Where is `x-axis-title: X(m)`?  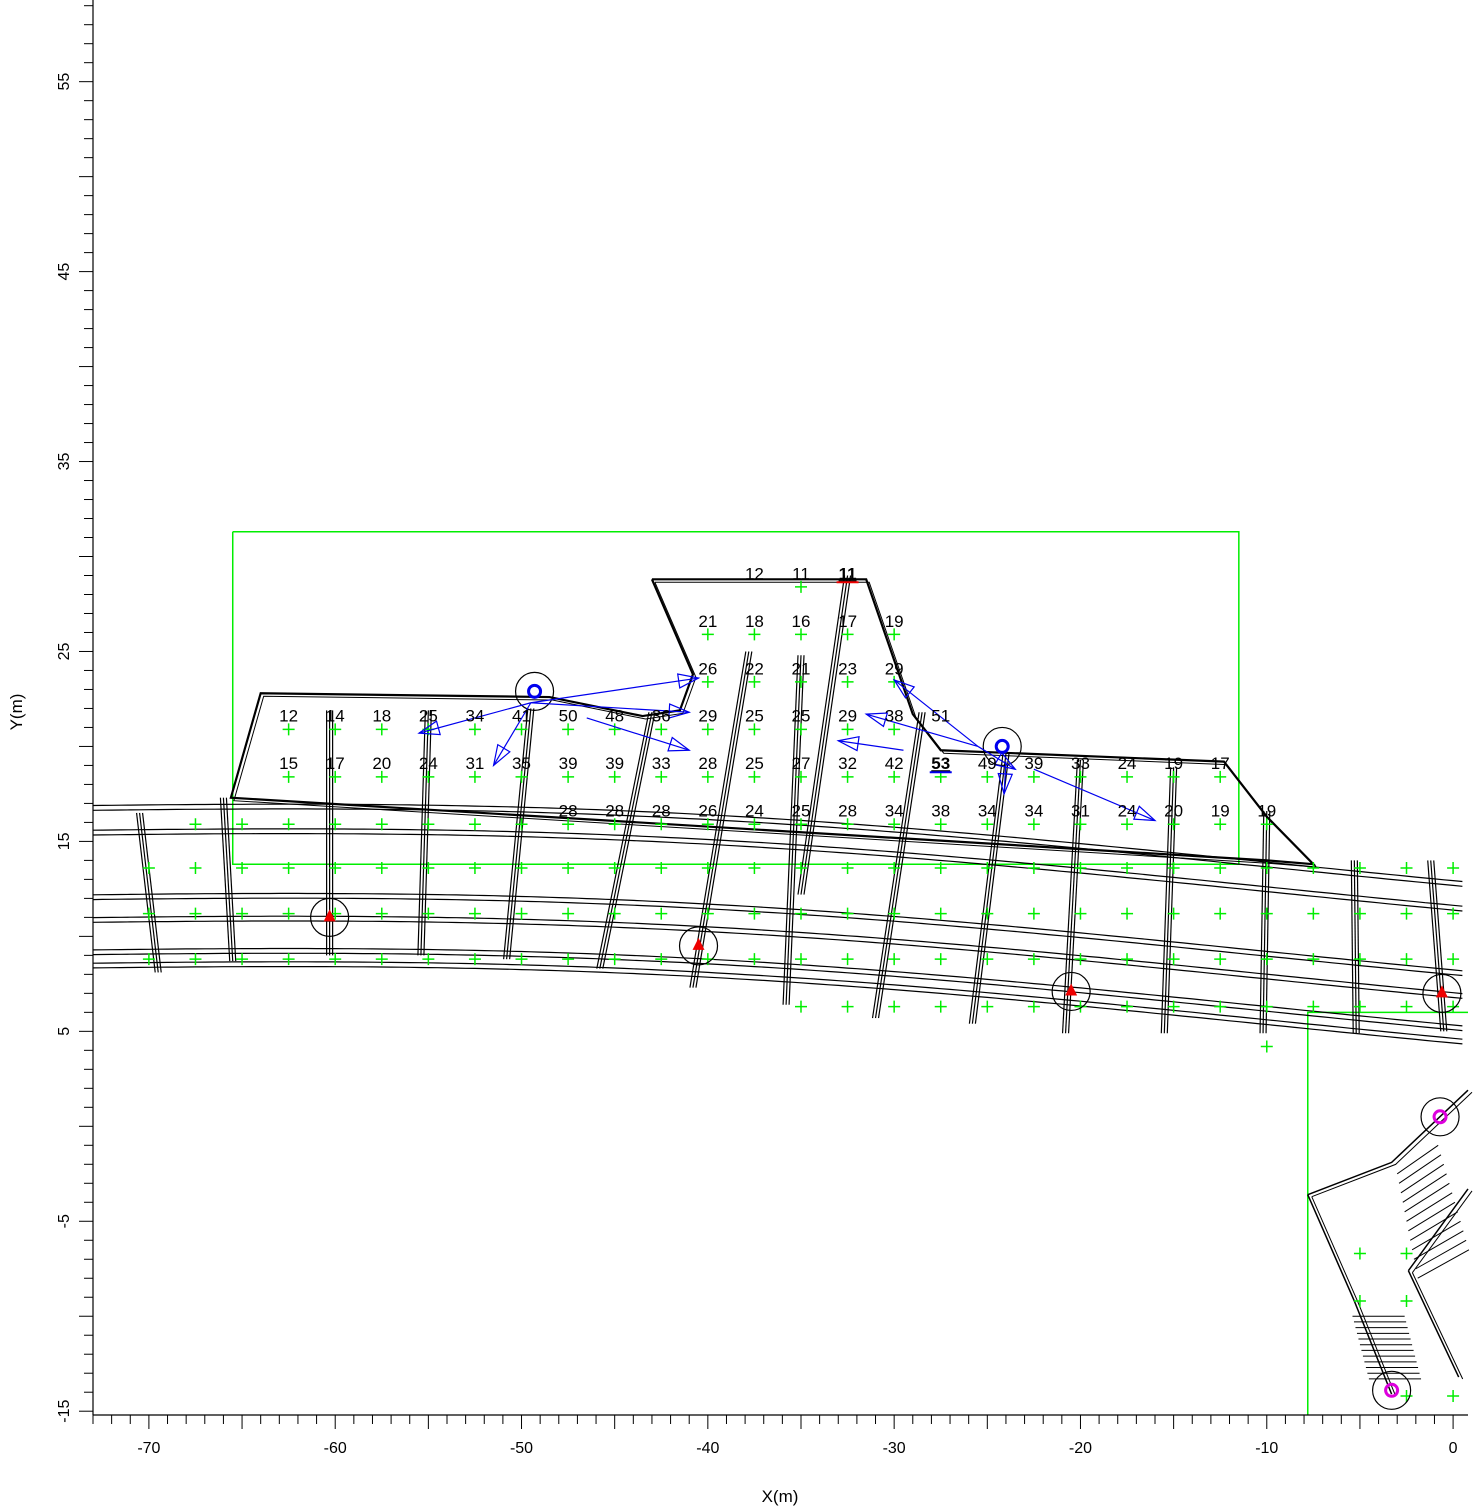
x-axis-title: X(m) is located at coordinates (780, 1496).